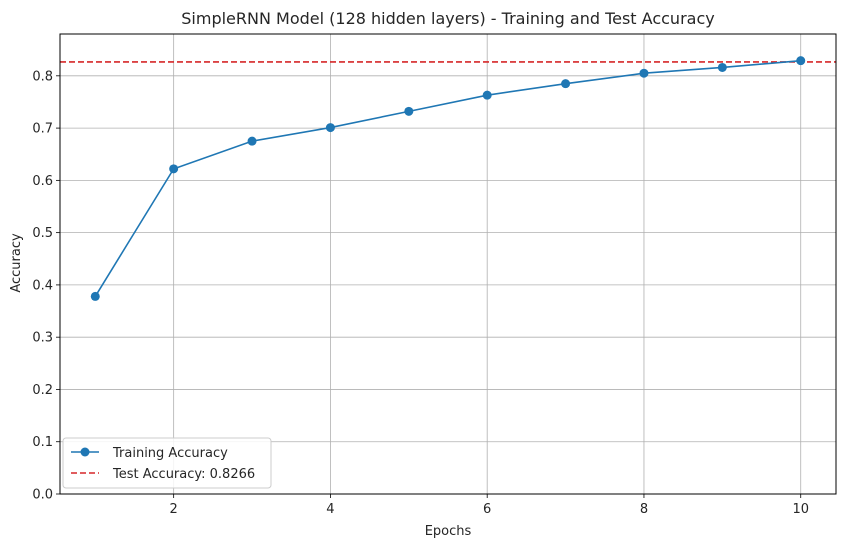  I want to click on y-tick-label: 0.7, so click(42, 129).